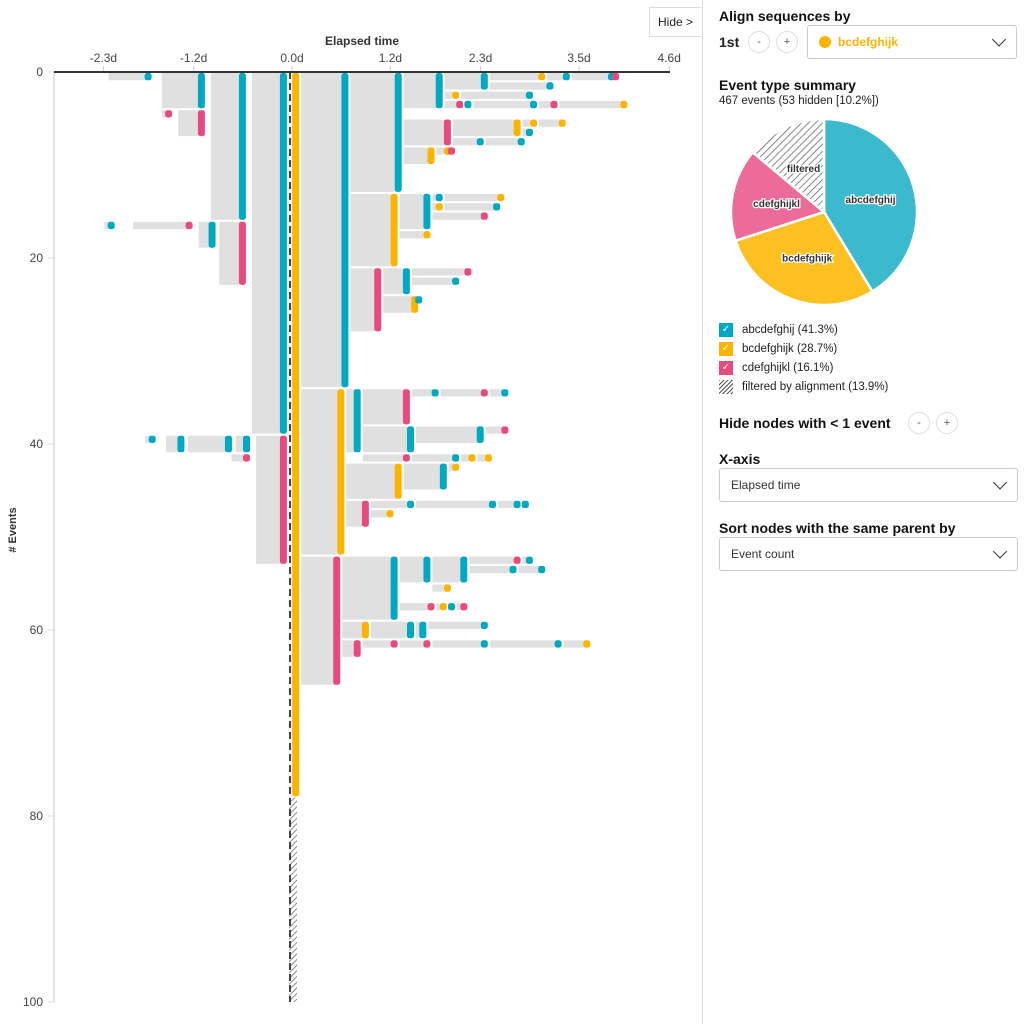 The height and width of the screenshot is (1024, 1024). I want to click on xaxis-select: Elapsed time, so click(868, 485).